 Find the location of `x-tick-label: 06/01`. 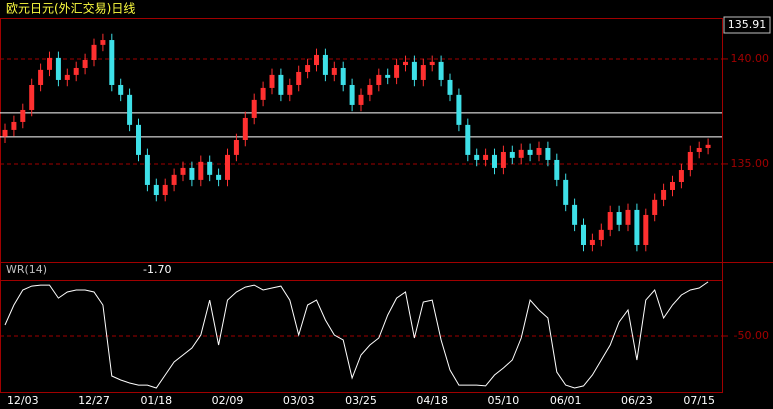

x-tick-label: 06/01 is located at coordinates (566, 400).